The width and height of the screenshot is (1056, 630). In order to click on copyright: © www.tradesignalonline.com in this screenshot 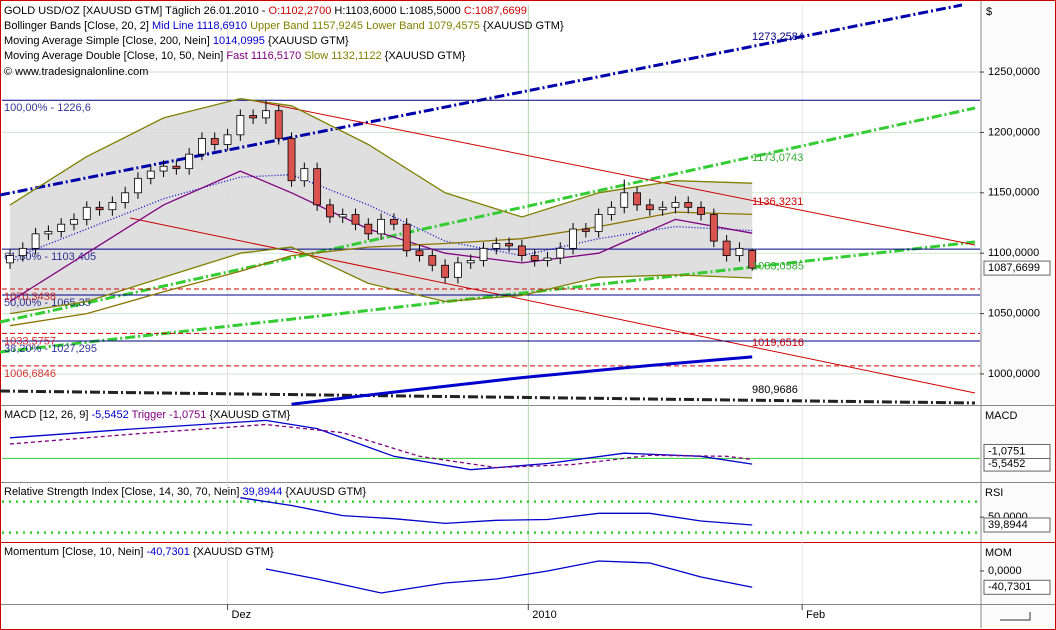, I will do `click(76, 72)`.